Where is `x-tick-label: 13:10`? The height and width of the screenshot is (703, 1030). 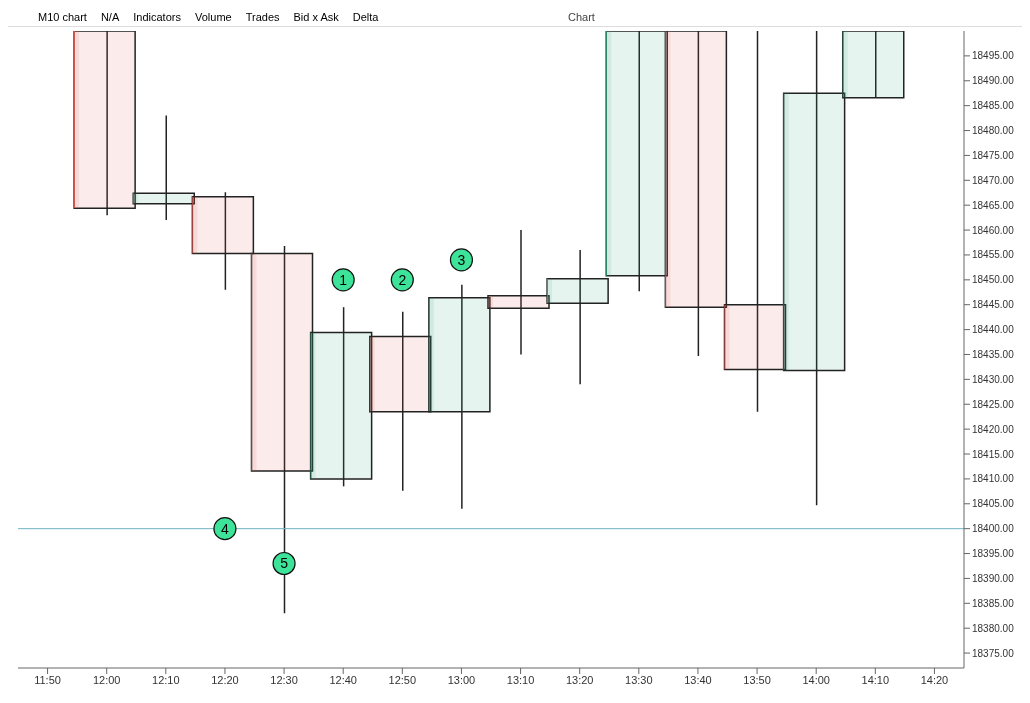
x-tick-label: 13:10 is located at coordinates (520, 679).